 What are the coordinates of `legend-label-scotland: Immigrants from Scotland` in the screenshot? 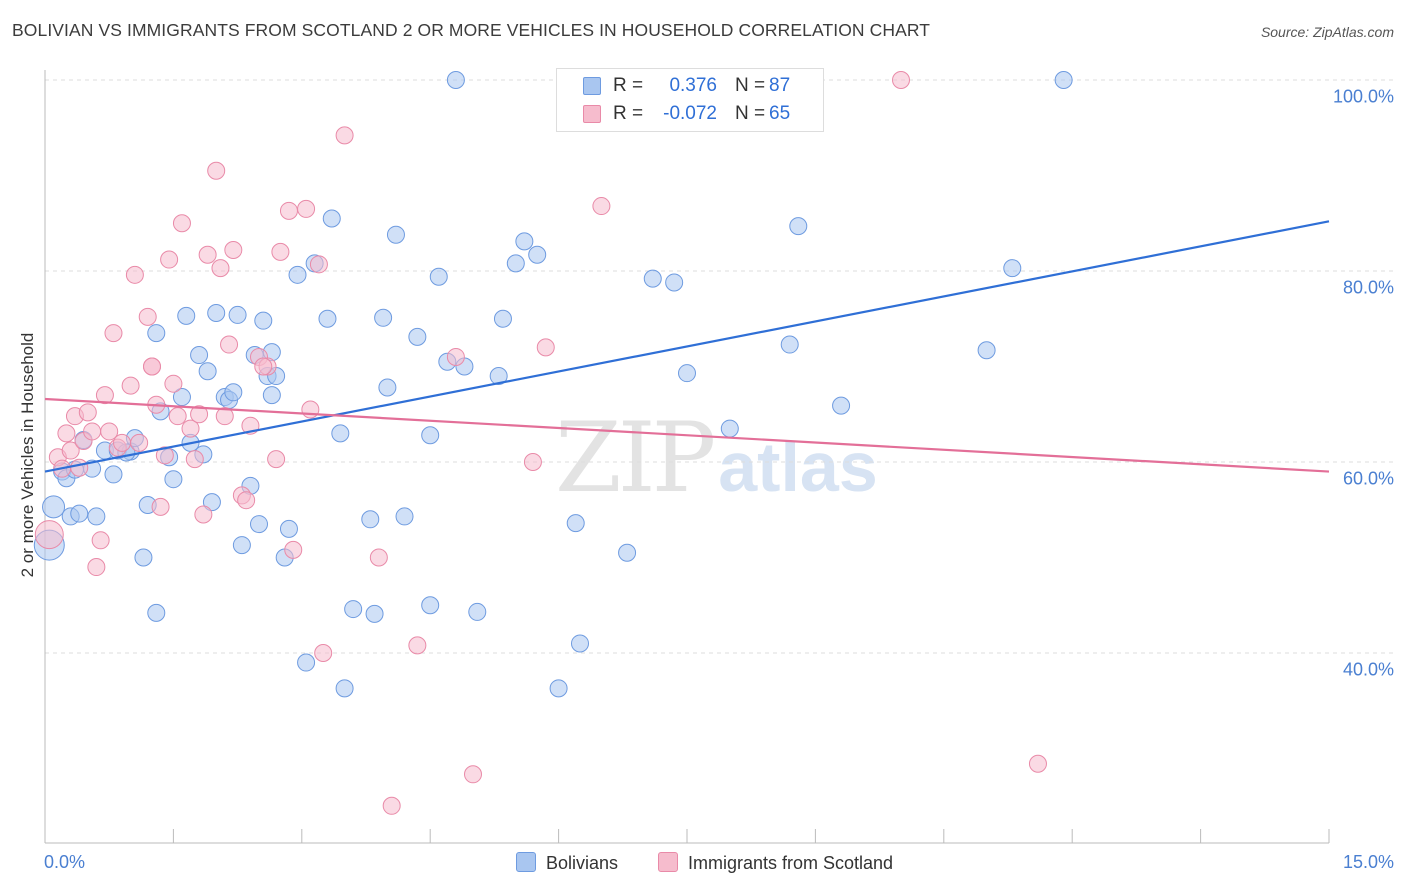 It's located at (791, 863).